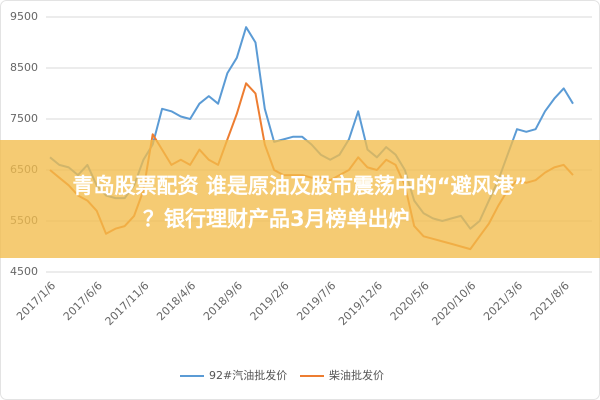  What do you see at coordinates (24, 67) in the screenshot?
I see `y-tick-label: 8500` at bounding box center [24, 67].